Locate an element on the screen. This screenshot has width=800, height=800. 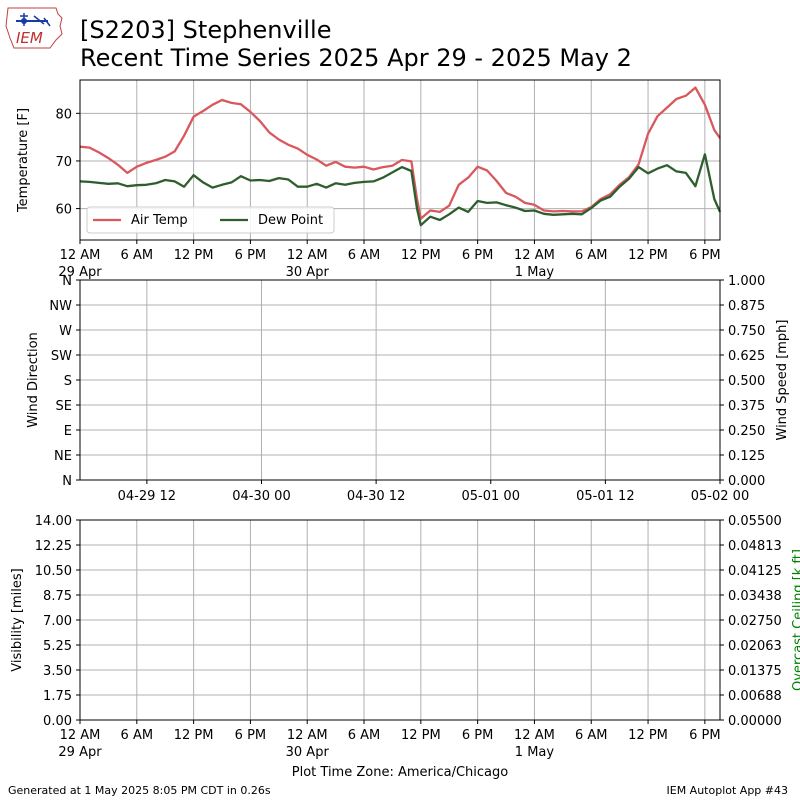
legend-box is located at coordinates (210, 220).